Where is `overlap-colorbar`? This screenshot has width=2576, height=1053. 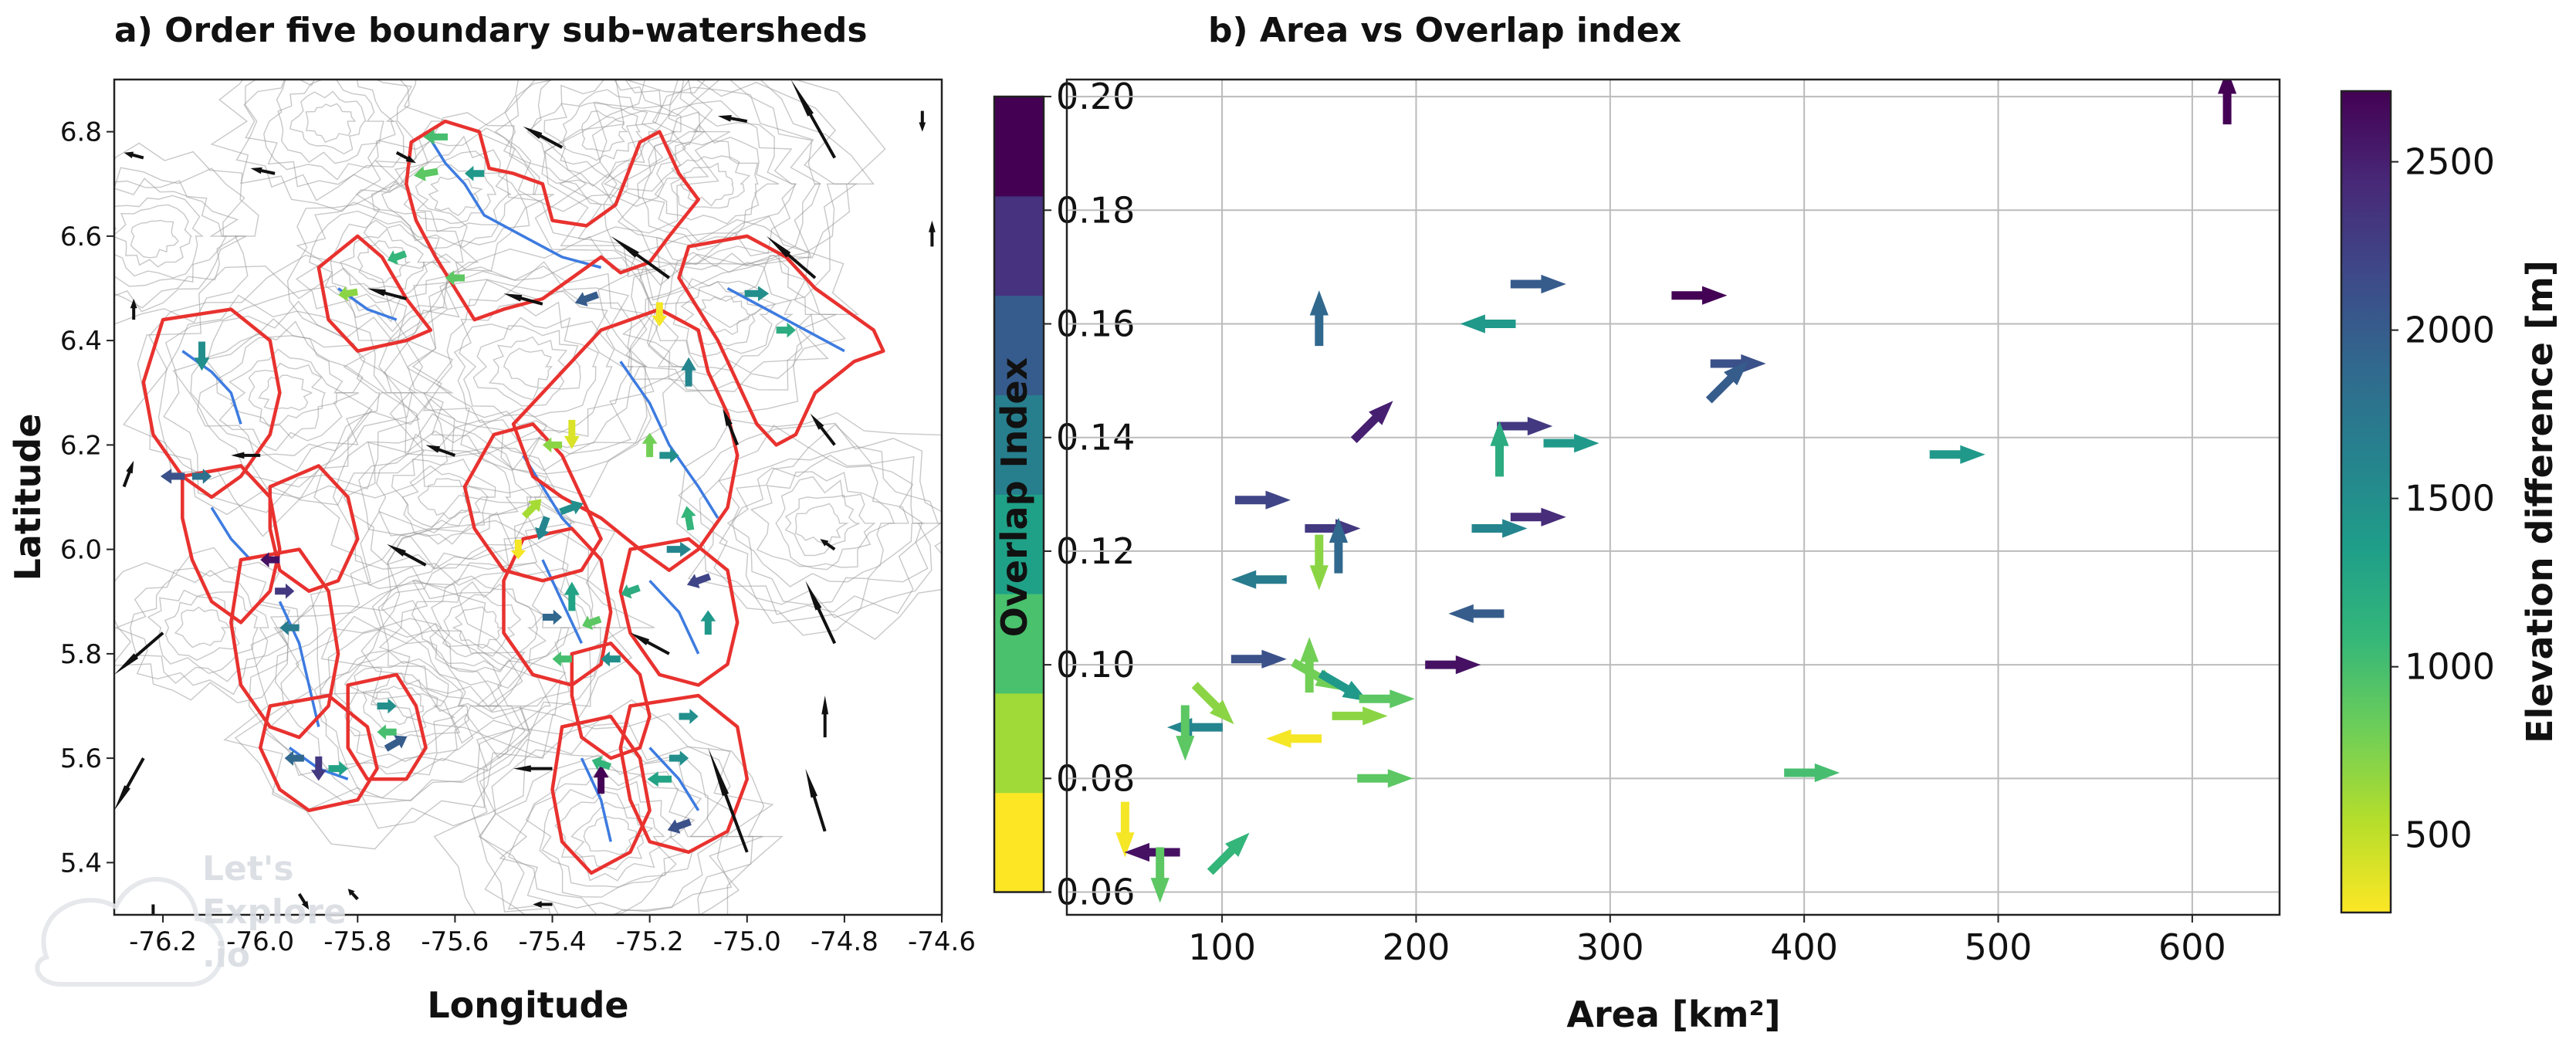 overlap-colorbar is located at coordinates (1019, 494).